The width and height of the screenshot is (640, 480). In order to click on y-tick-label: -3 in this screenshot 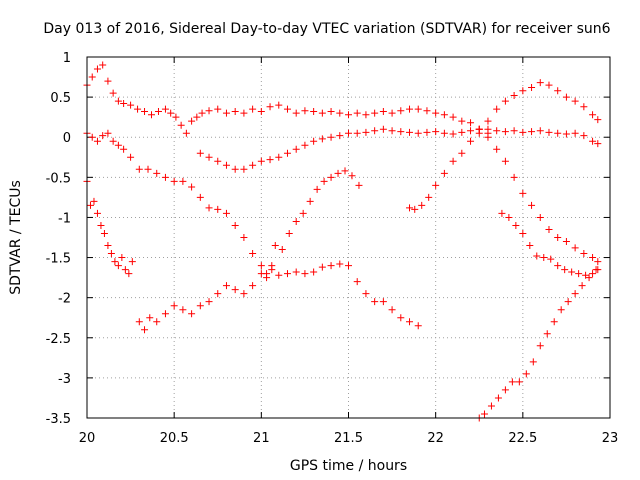, I will do `click(64, 379)`.